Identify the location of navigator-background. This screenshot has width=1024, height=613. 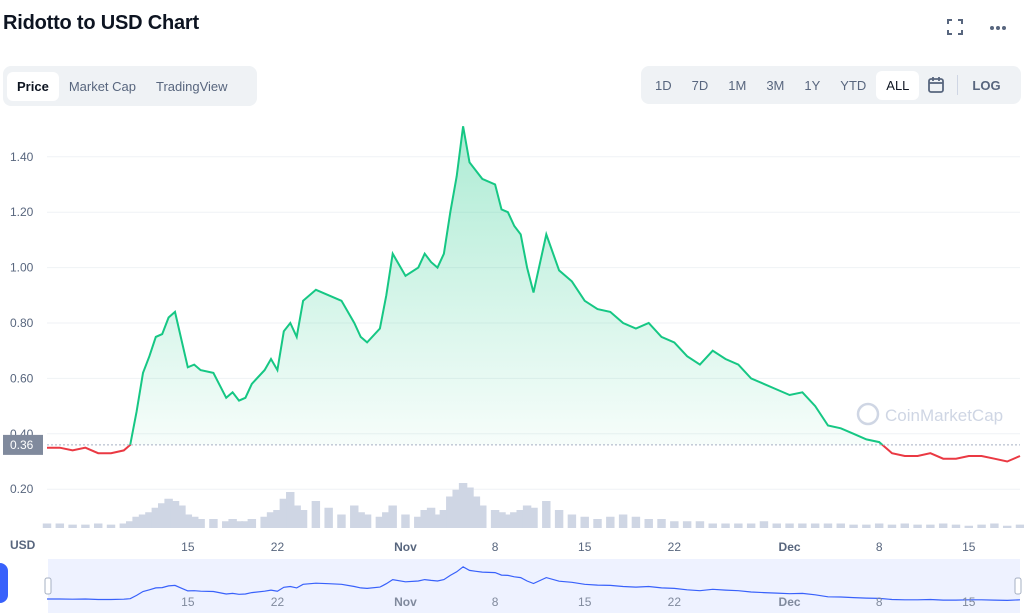
(534, 586).